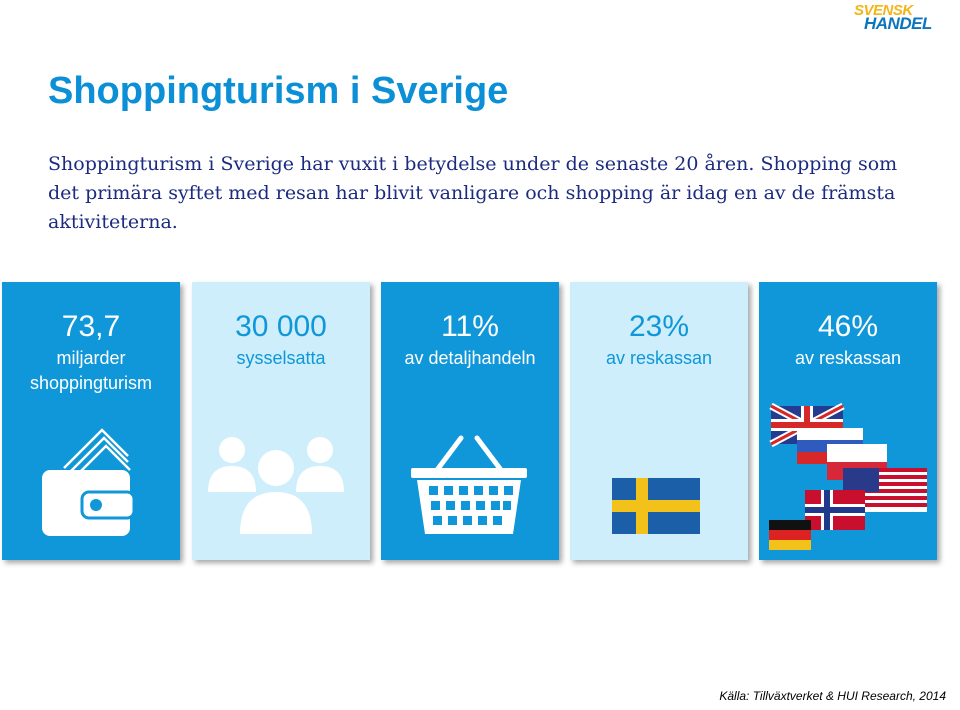  What do you see at coordinates (898, 23) in the screenshot?
I see `logo-line-2: HANDEL` at bounding box center [898, 23].